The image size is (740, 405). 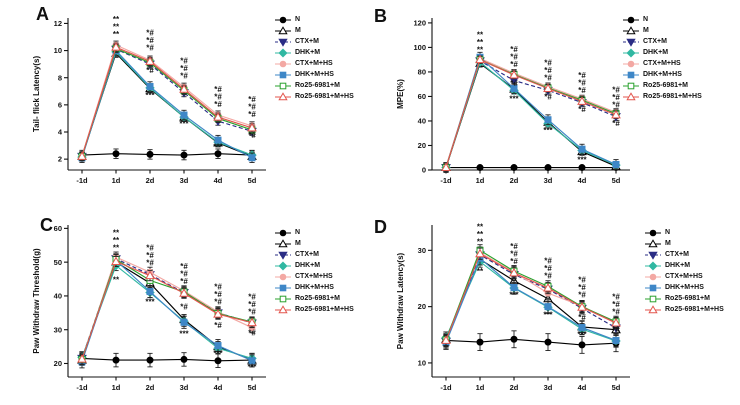 What do you see at coordinates (422, 363) in the screenshot?
I see `svg-text: 10` at bounding box center [422, 363].